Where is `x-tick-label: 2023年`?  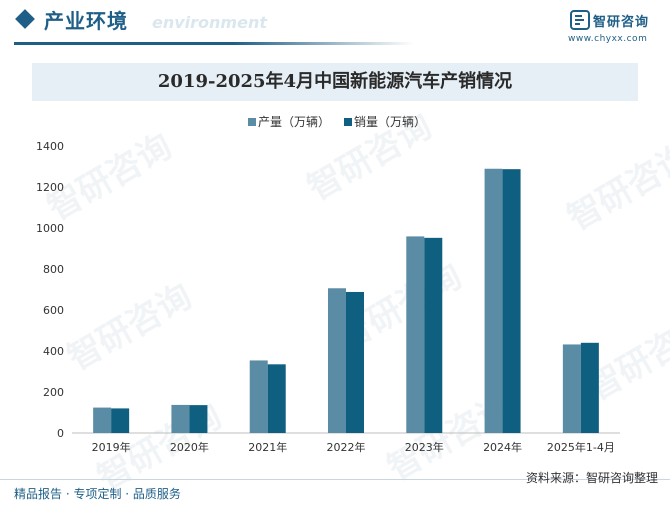 x-tick-label: 2023年 is located at coordinates (424, 447).